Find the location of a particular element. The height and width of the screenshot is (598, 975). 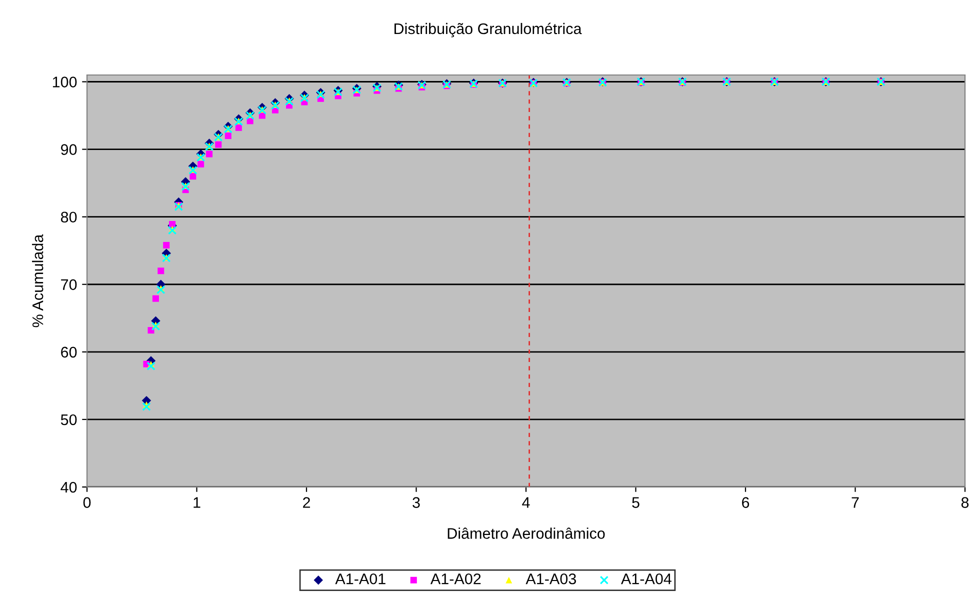

x-tick-label: 5 is located at coordinates (636, 502).